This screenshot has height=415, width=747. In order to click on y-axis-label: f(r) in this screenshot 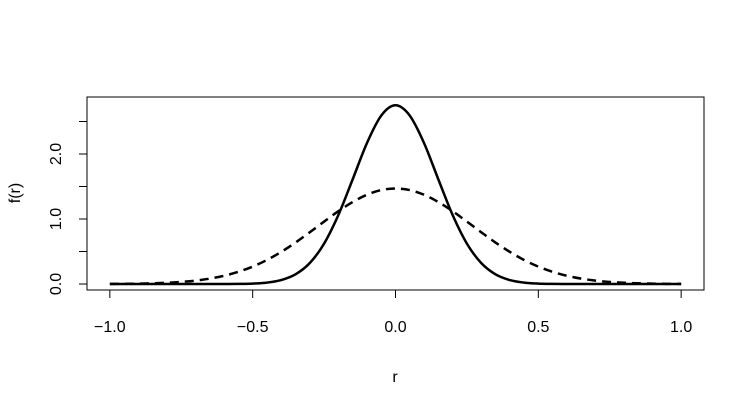, I will do `click(15, 193)`.